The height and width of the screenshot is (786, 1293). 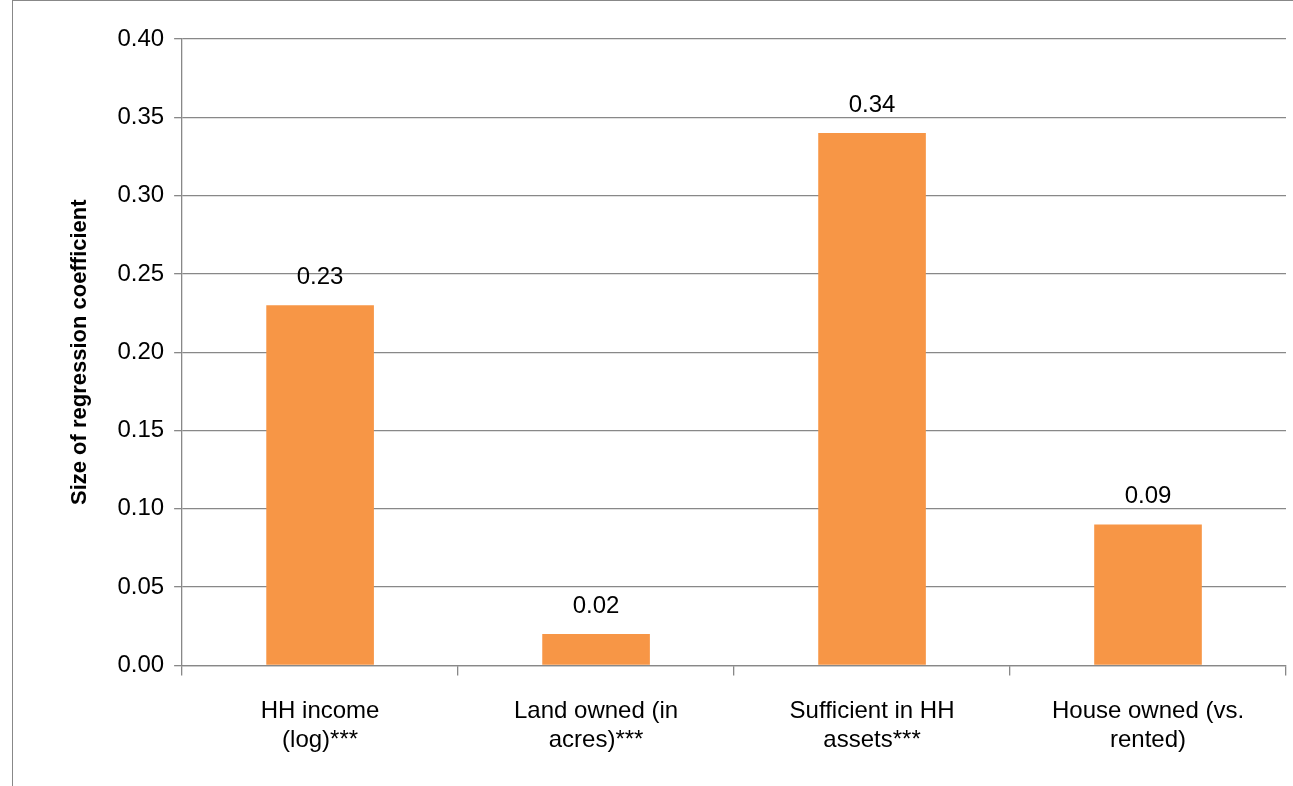 I want to click on data-label: 0.09, so click(x=1148, y=495).